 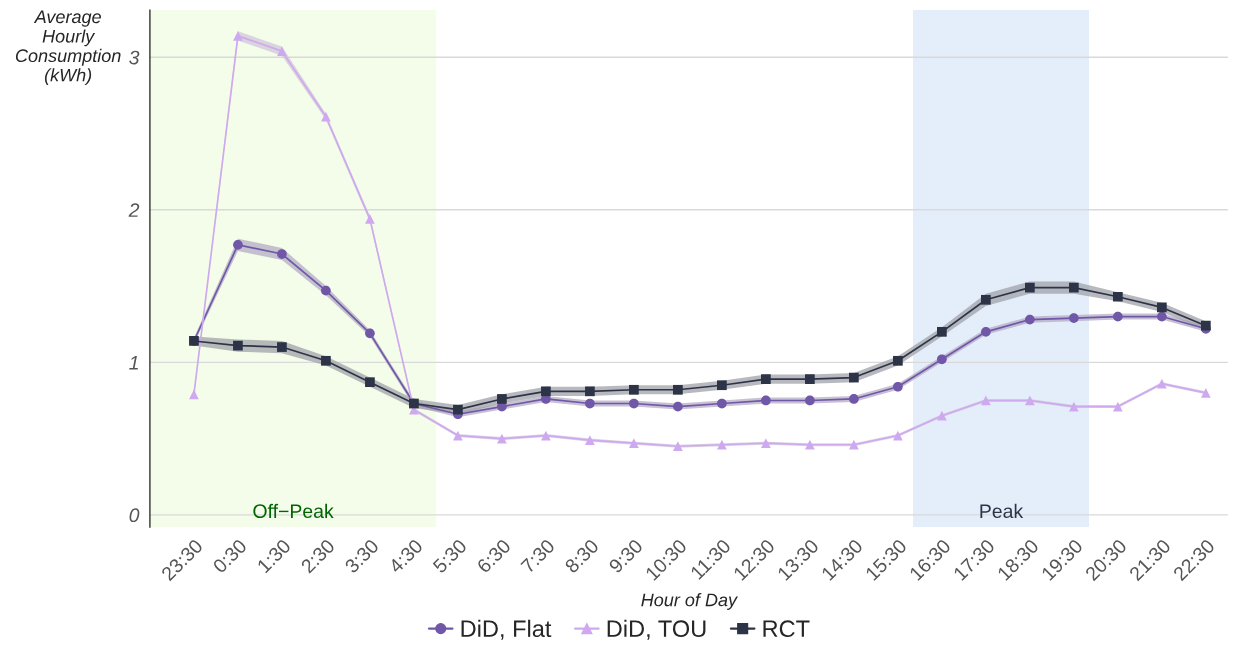 What do you see at coordinates (405, 556) in the screenshot?
I see `x-tick-label: 4:30` at bounding box center [405, 556].